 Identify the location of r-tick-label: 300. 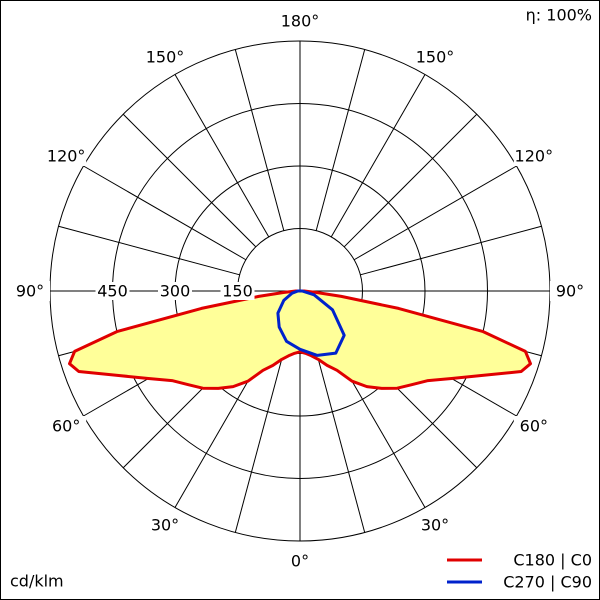
(175, 291).